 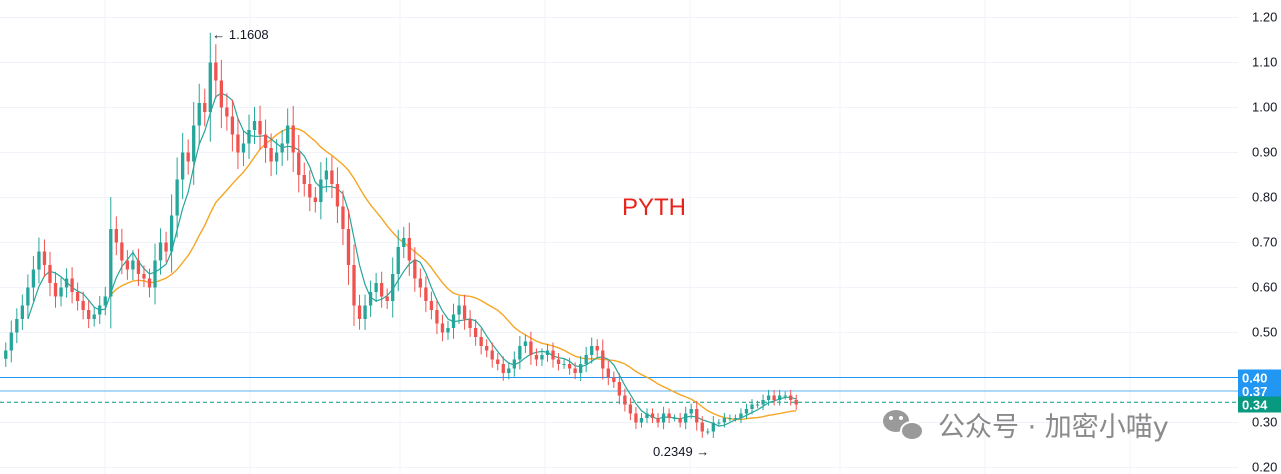 I want to click on y-tick-label: 0.70, so click(x=1264, y=242).